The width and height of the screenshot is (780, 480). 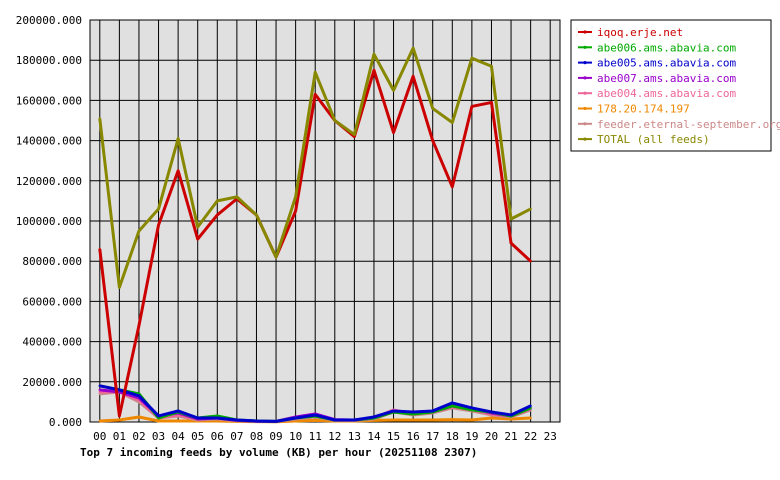 I want to click on y-tick-label: 40000.000, so click(x=52, y=342).